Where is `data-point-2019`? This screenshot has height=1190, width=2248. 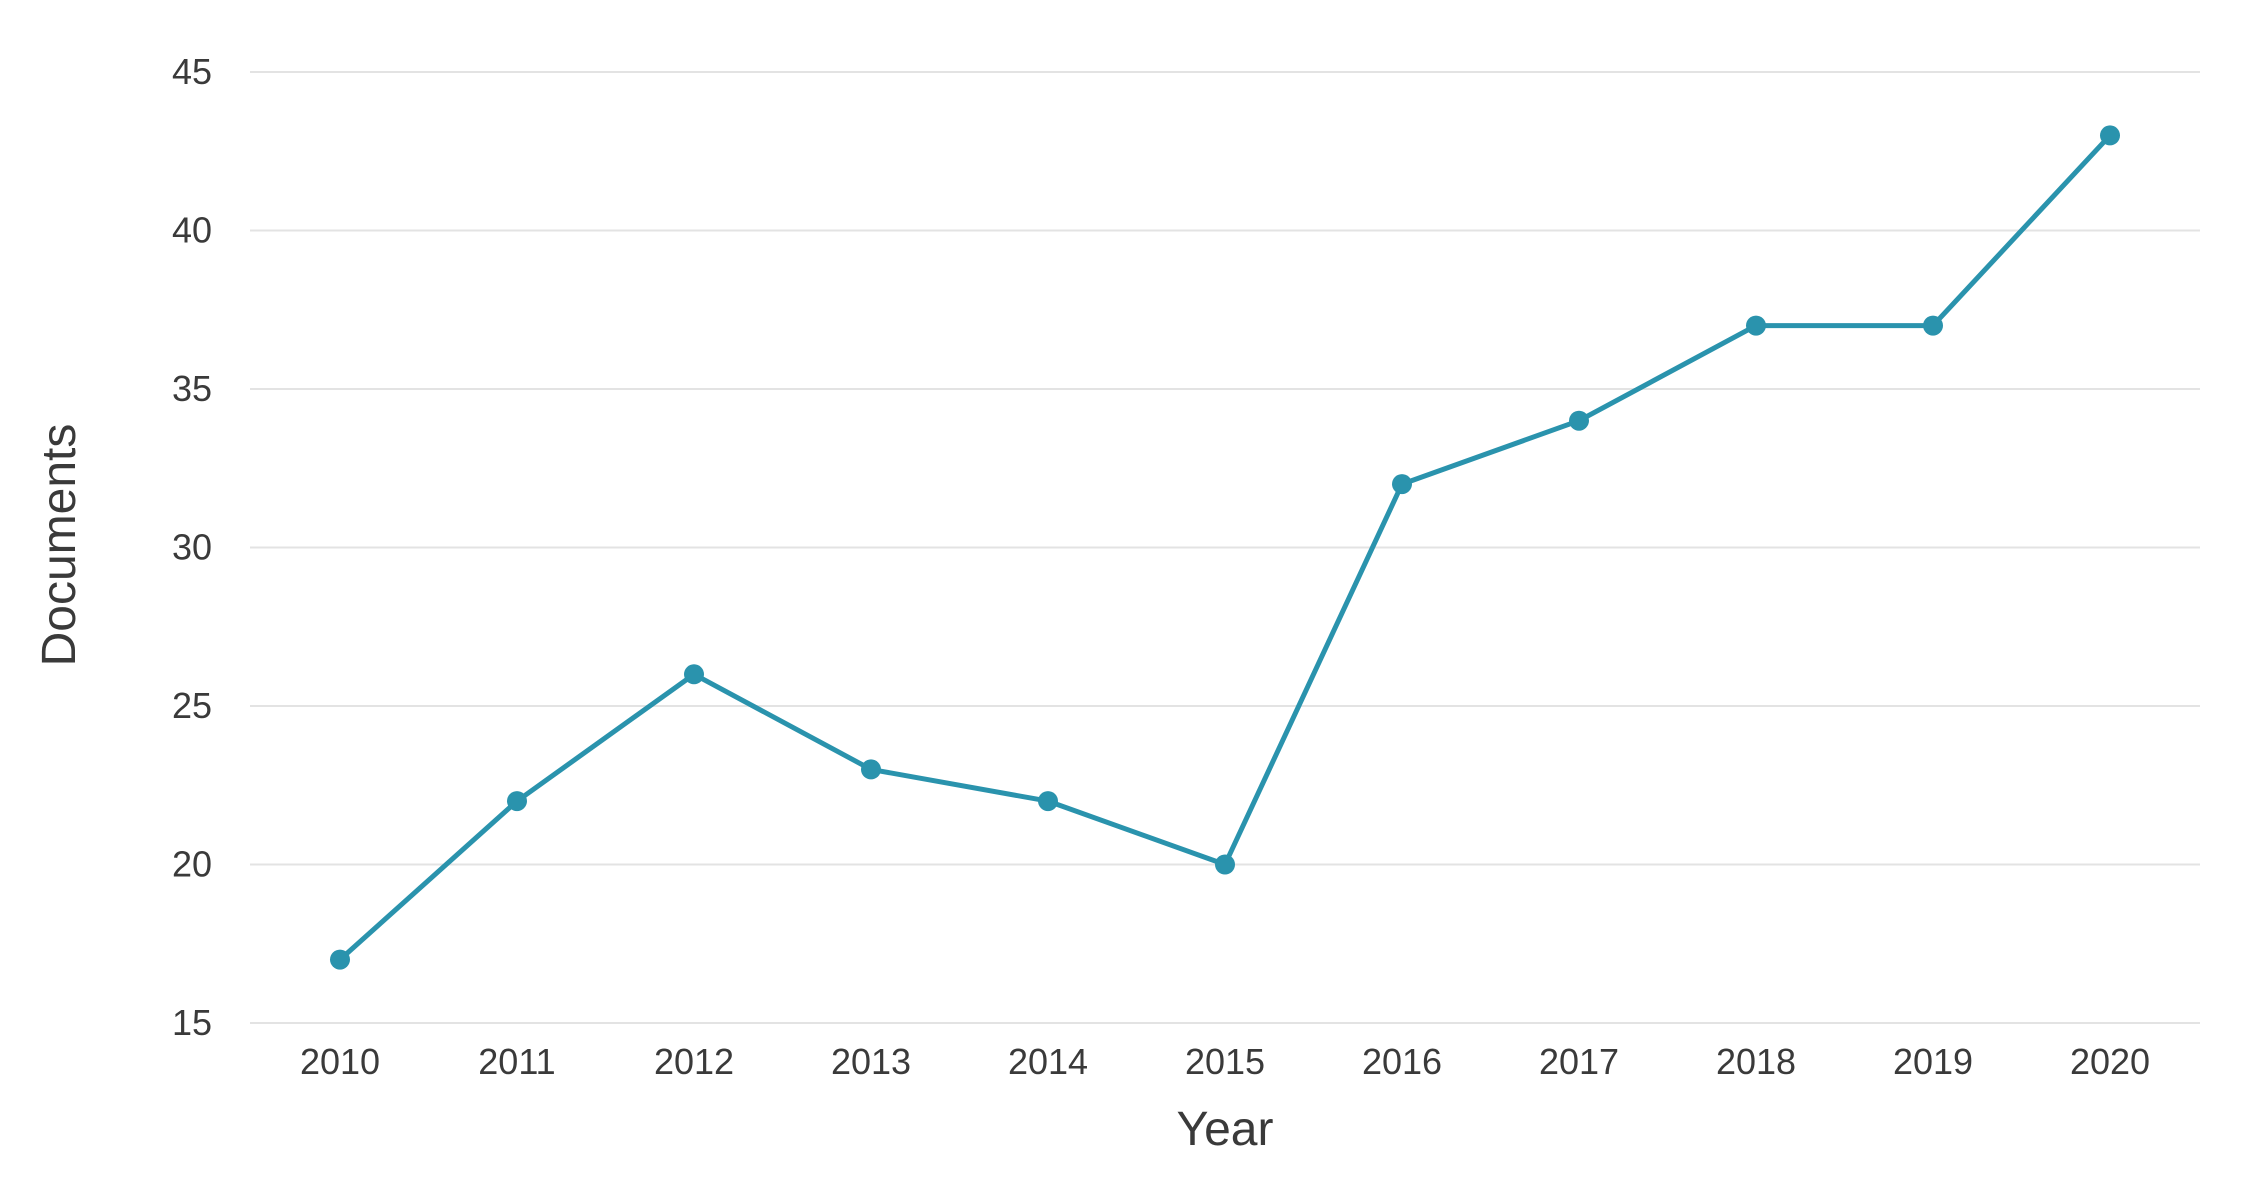
data-point-2019 is located at coordinates (1933, 325).